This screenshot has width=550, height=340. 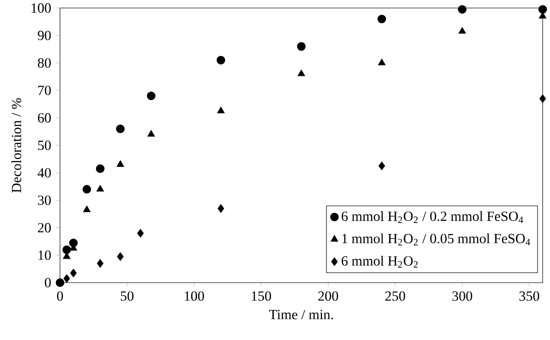 I want to click on y-tick-label: 30, so click(x=44, y=200).